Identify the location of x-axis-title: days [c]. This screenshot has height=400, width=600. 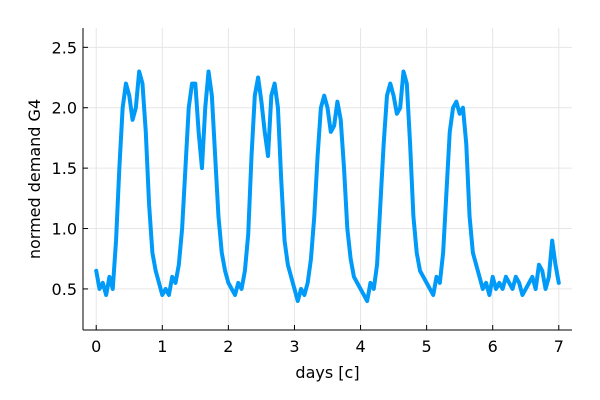
(327, 372).